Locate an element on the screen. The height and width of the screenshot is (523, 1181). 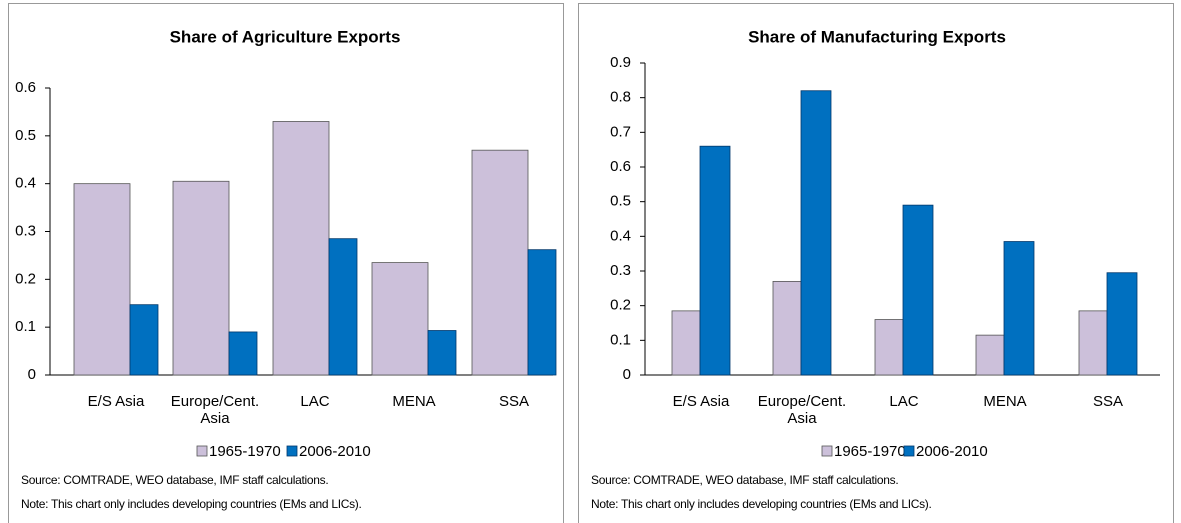
chart-title: Share of Manufacturing Exports is located at coordinates (877, 36).